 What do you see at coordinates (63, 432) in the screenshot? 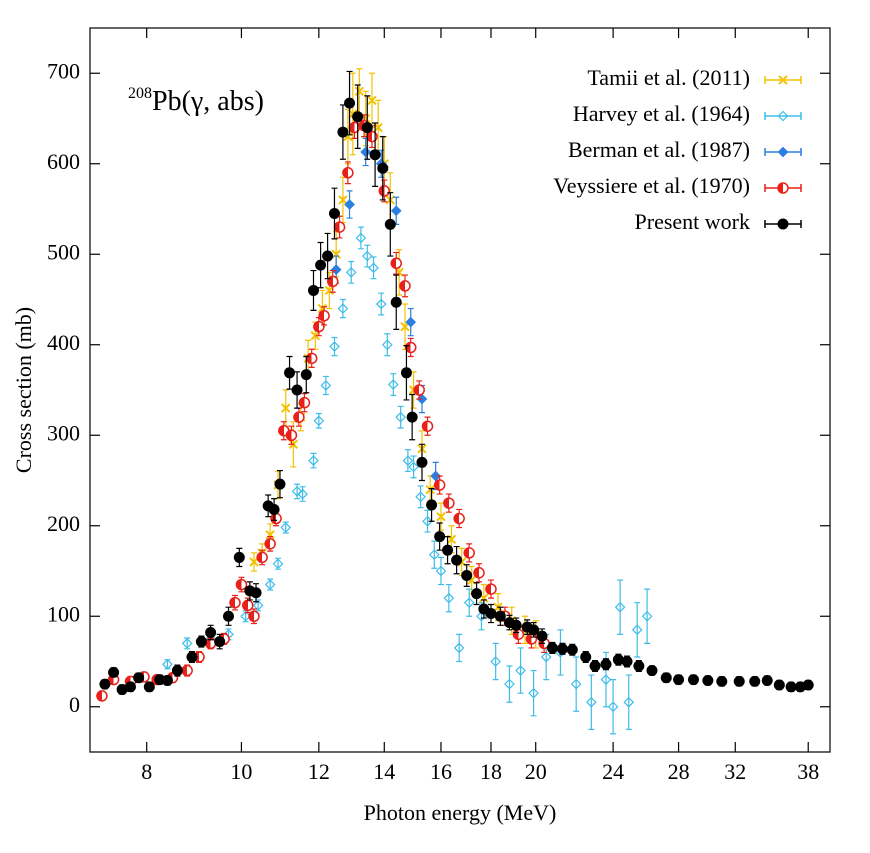
I see `y-tick-label: 300` at bounding box center [63, 432].